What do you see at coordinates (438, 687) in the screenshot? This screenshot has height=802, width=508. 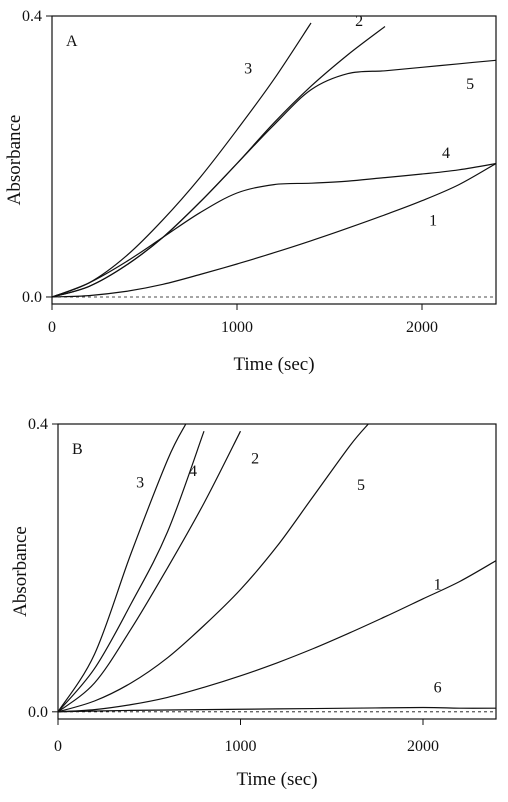 I see `curve-label-6: 6` at bounding box center [438, 687].